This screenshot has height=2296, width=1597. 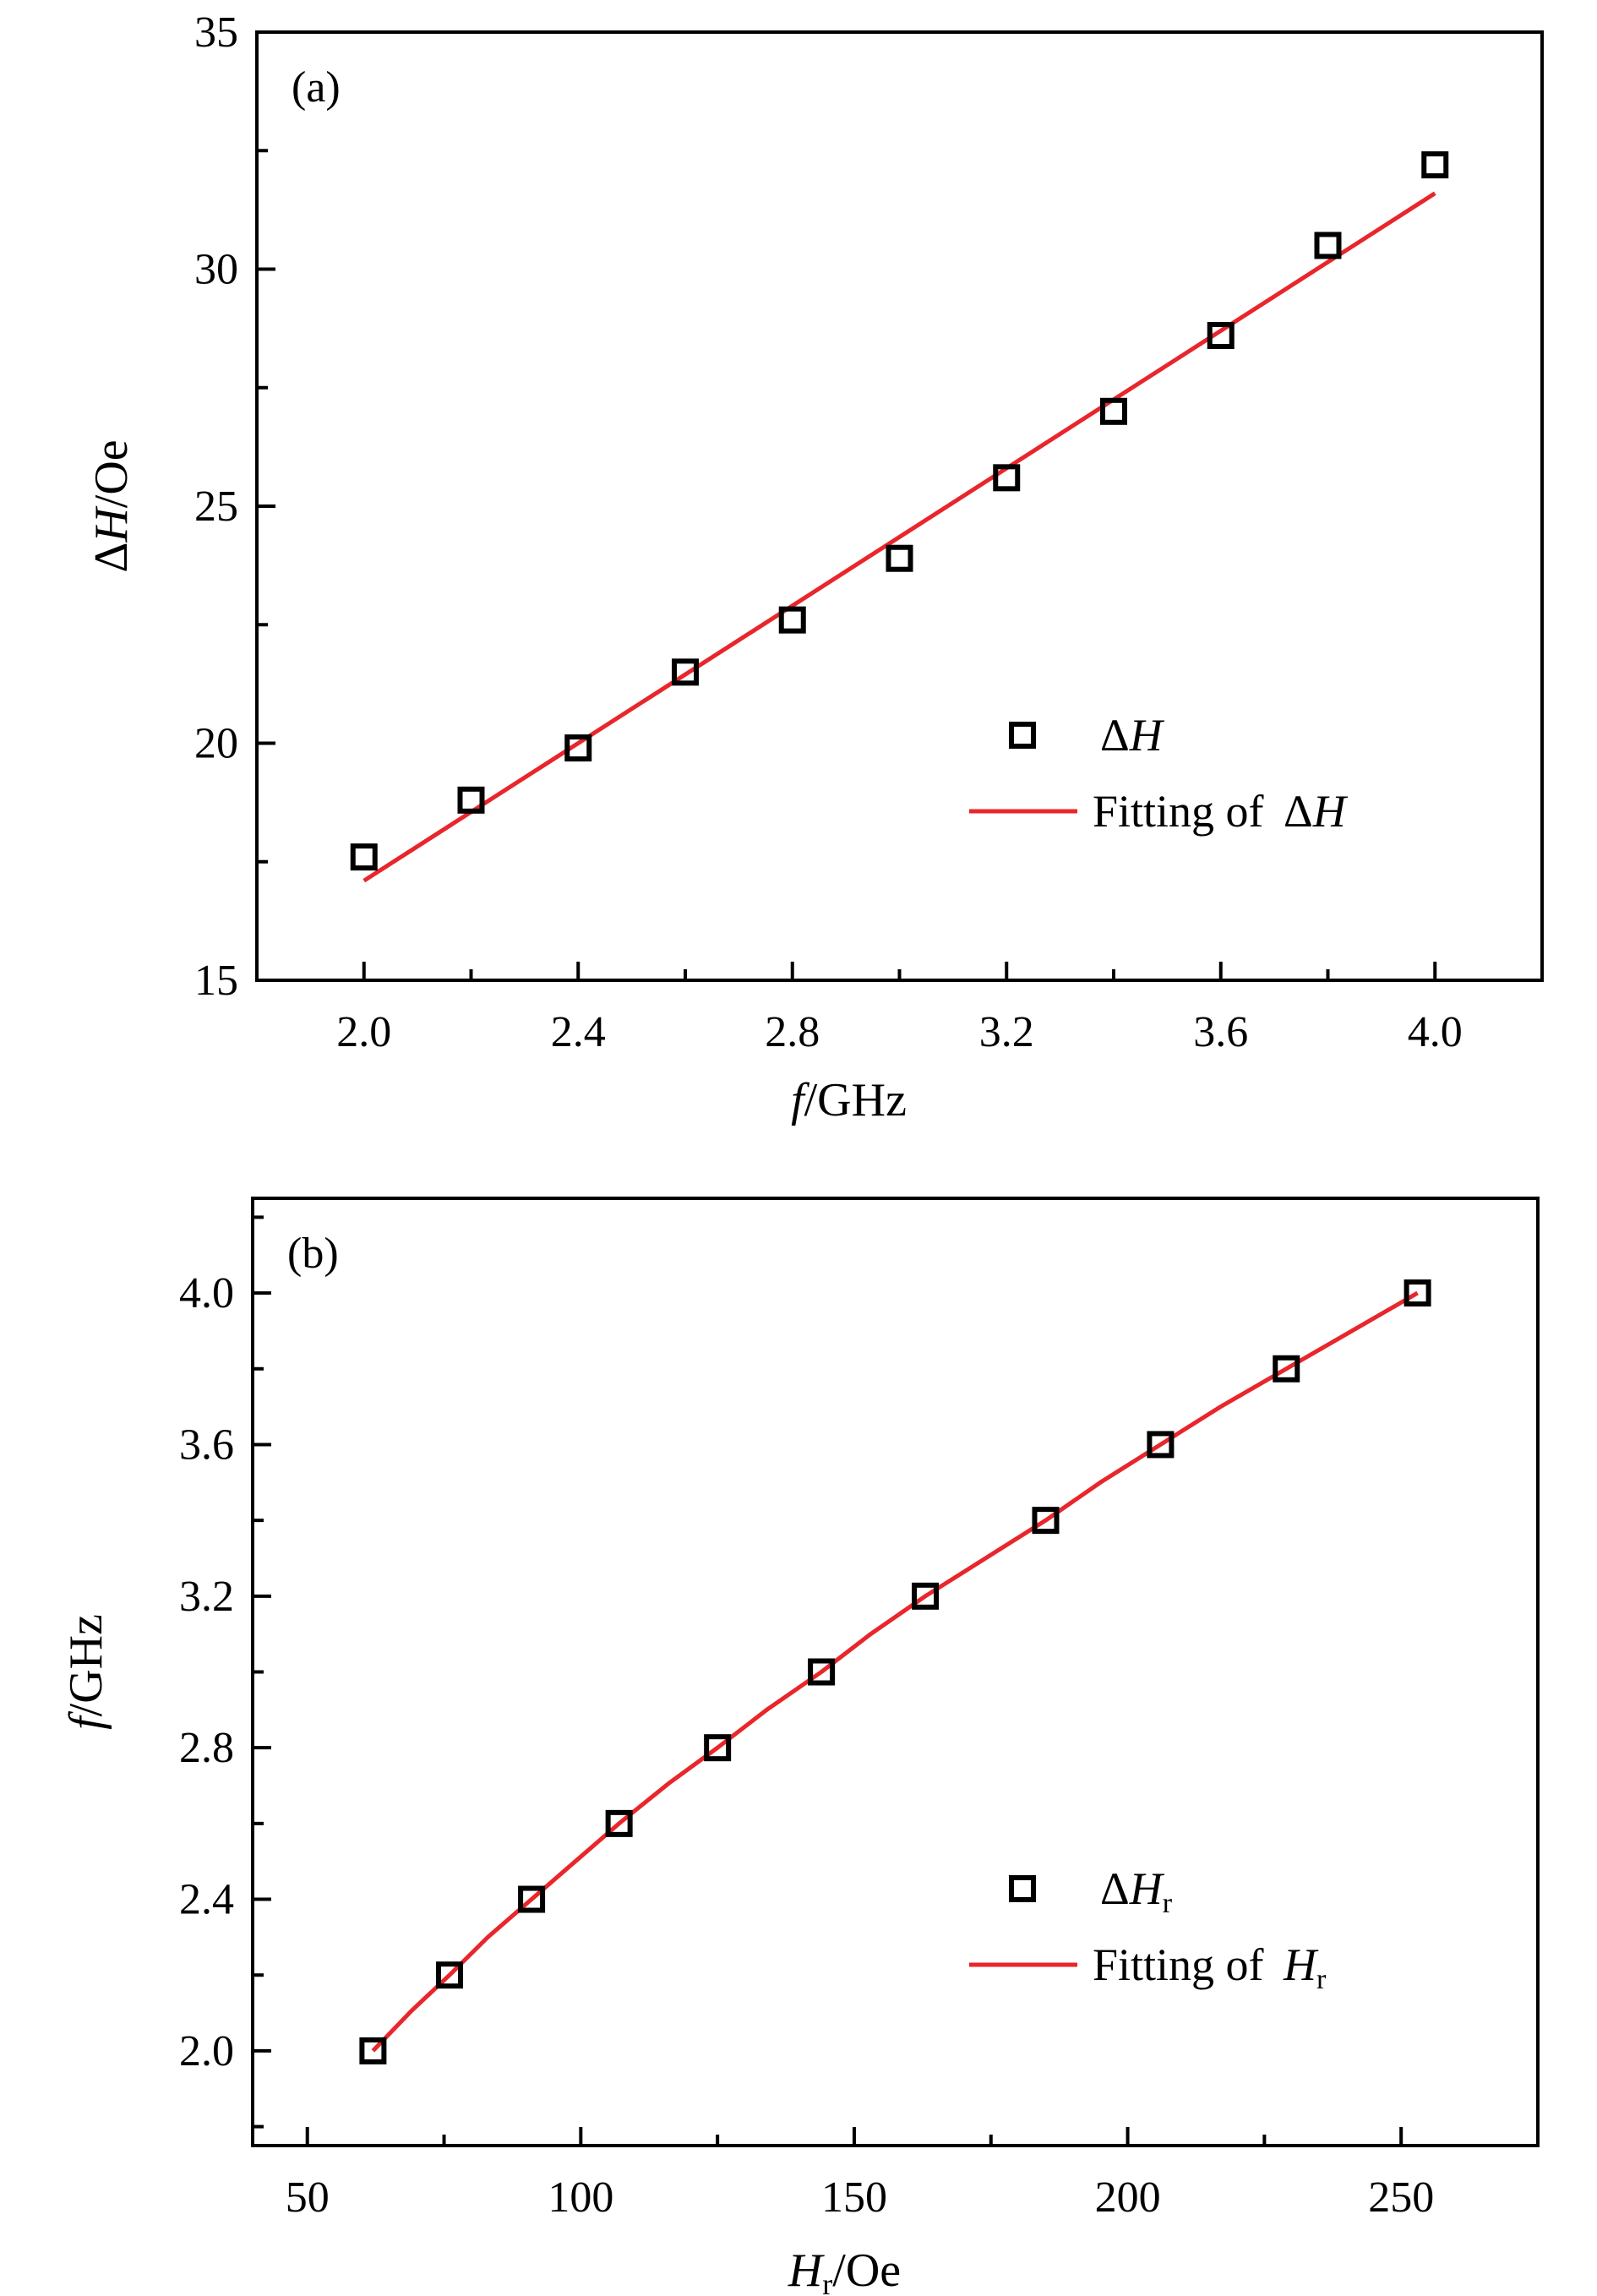 I want to click on legend-label-fit: Fitting of ΔH, so click(x=1221, y=812).